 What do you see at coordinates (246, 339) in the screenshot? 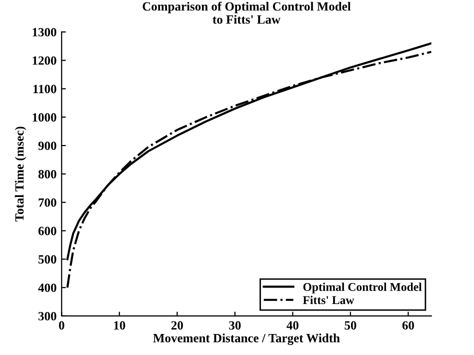
I see `x-axis-title: Movement Distance / Target Width` at bounding box center [246, 339].